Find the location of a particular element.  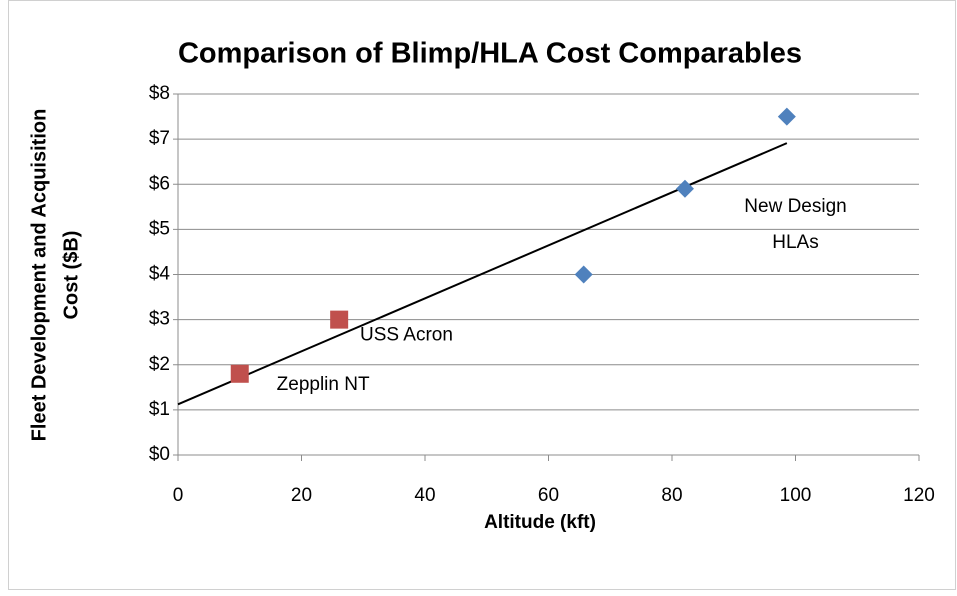

y-tick-label: $6 is located at coordinates (159, 183).